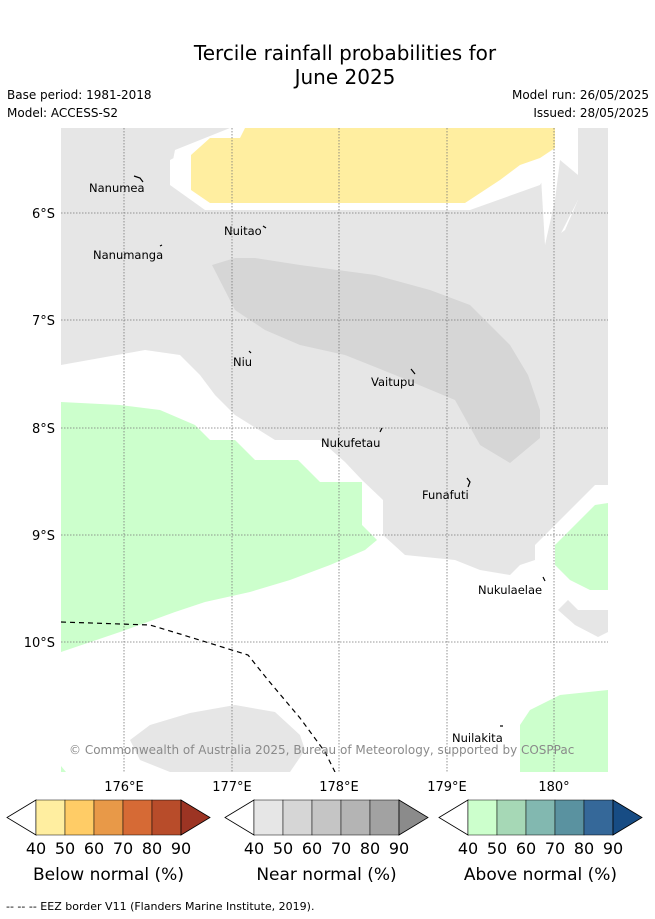 This screenshot has height=919, width=655. Describe the element at coordinates (63, 113) in the screenshot. I see `model-name: Model: ACCESS-S2` at that location.